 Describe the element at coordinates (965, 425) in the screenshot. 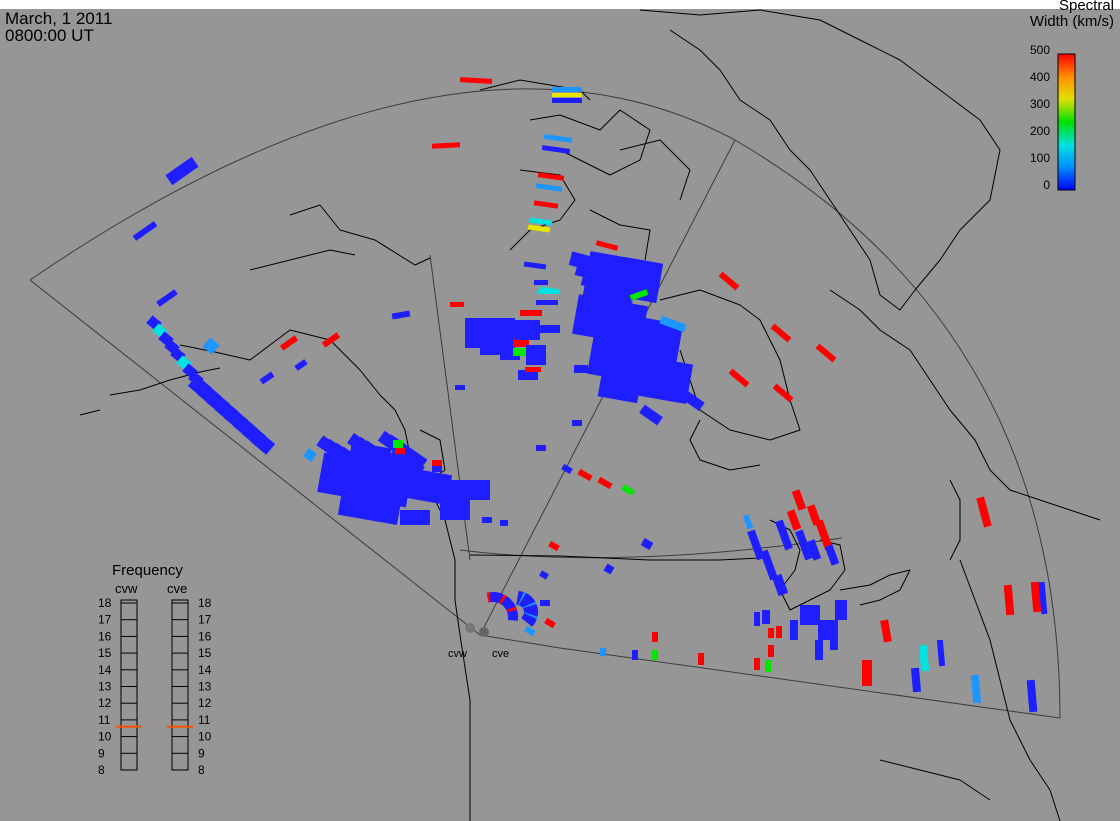

I see `labrador-coast` at that location.